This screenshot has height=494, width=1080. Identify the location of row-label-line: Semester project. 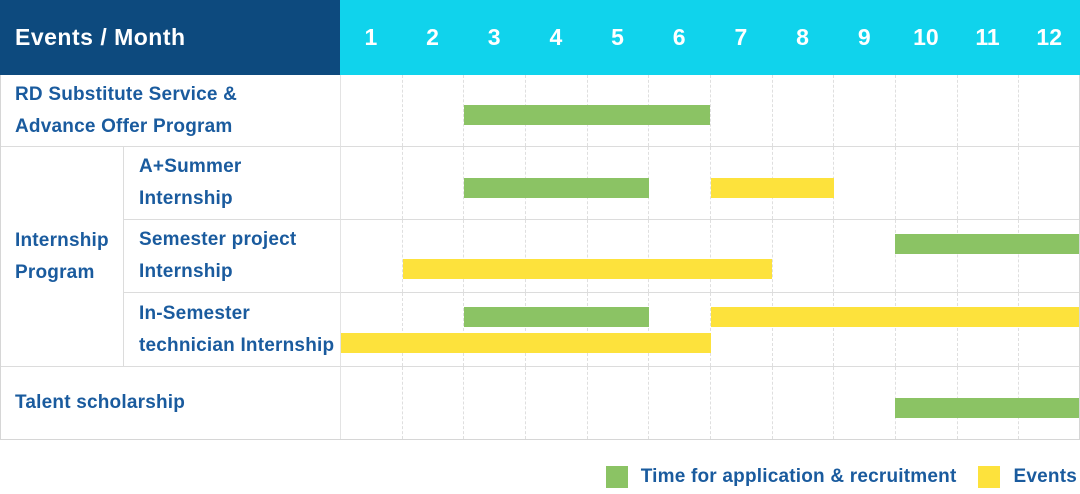
(218, 239).